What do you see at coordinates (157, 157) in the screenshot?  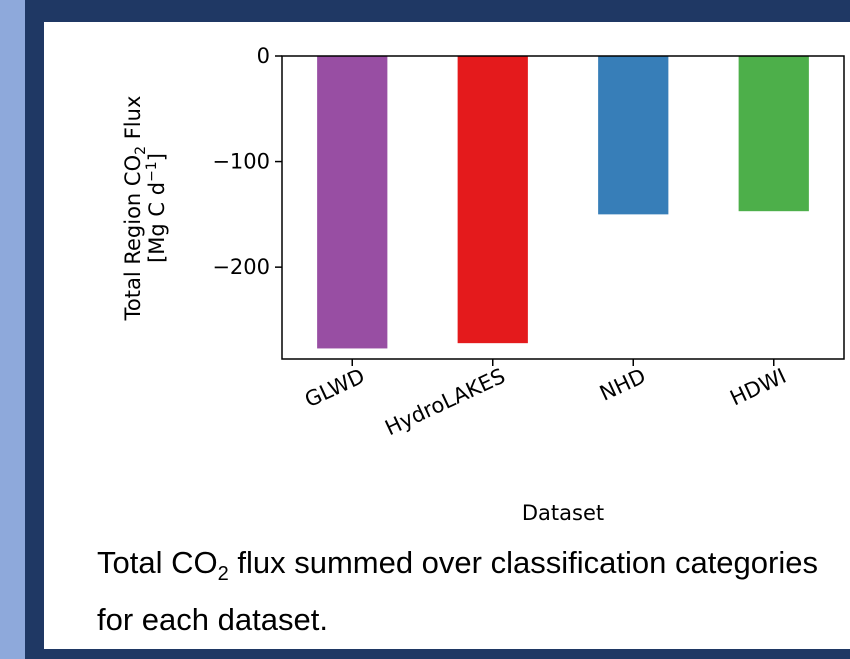 I see `y-axis-label-close: ]` at bounding box center [157, 157].